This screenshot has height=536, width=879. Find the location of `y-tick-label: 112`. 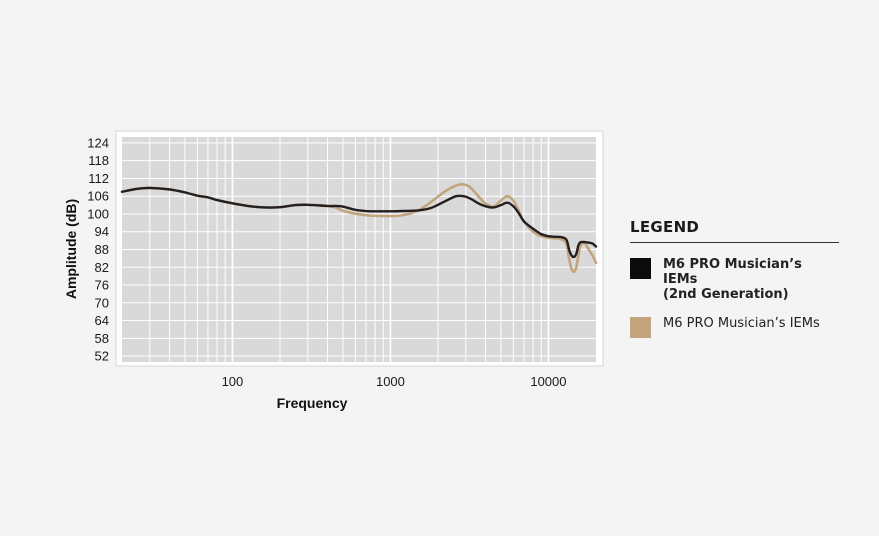

y-tick-label: 112 is located at coordinates (98, 178).